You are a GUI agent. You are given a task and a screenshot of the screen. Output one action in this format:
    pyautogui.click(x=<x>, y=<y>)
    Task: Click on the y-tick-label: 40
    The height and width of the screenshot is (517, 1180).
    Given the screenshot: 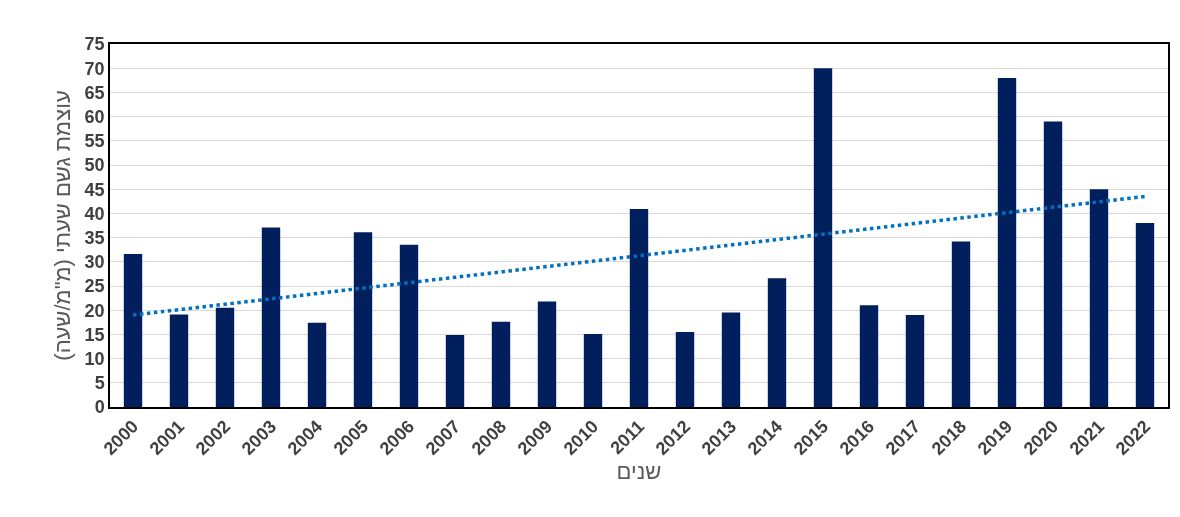 What is the action you would take?
    pyautogui.click(x=94, y=213)
    